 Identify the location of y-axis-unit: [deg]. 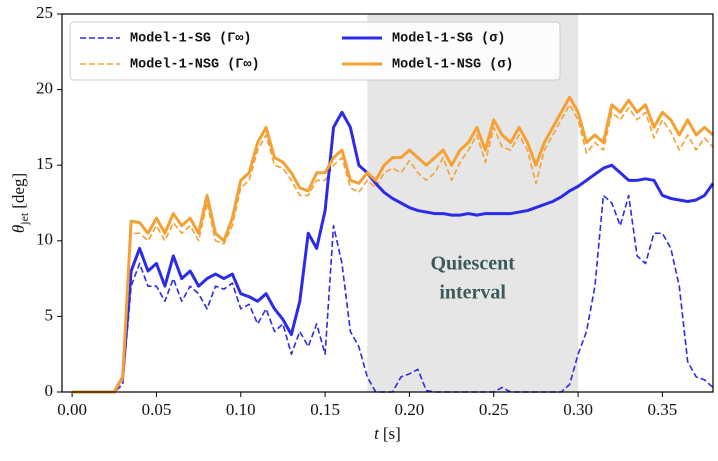
(18, 191).